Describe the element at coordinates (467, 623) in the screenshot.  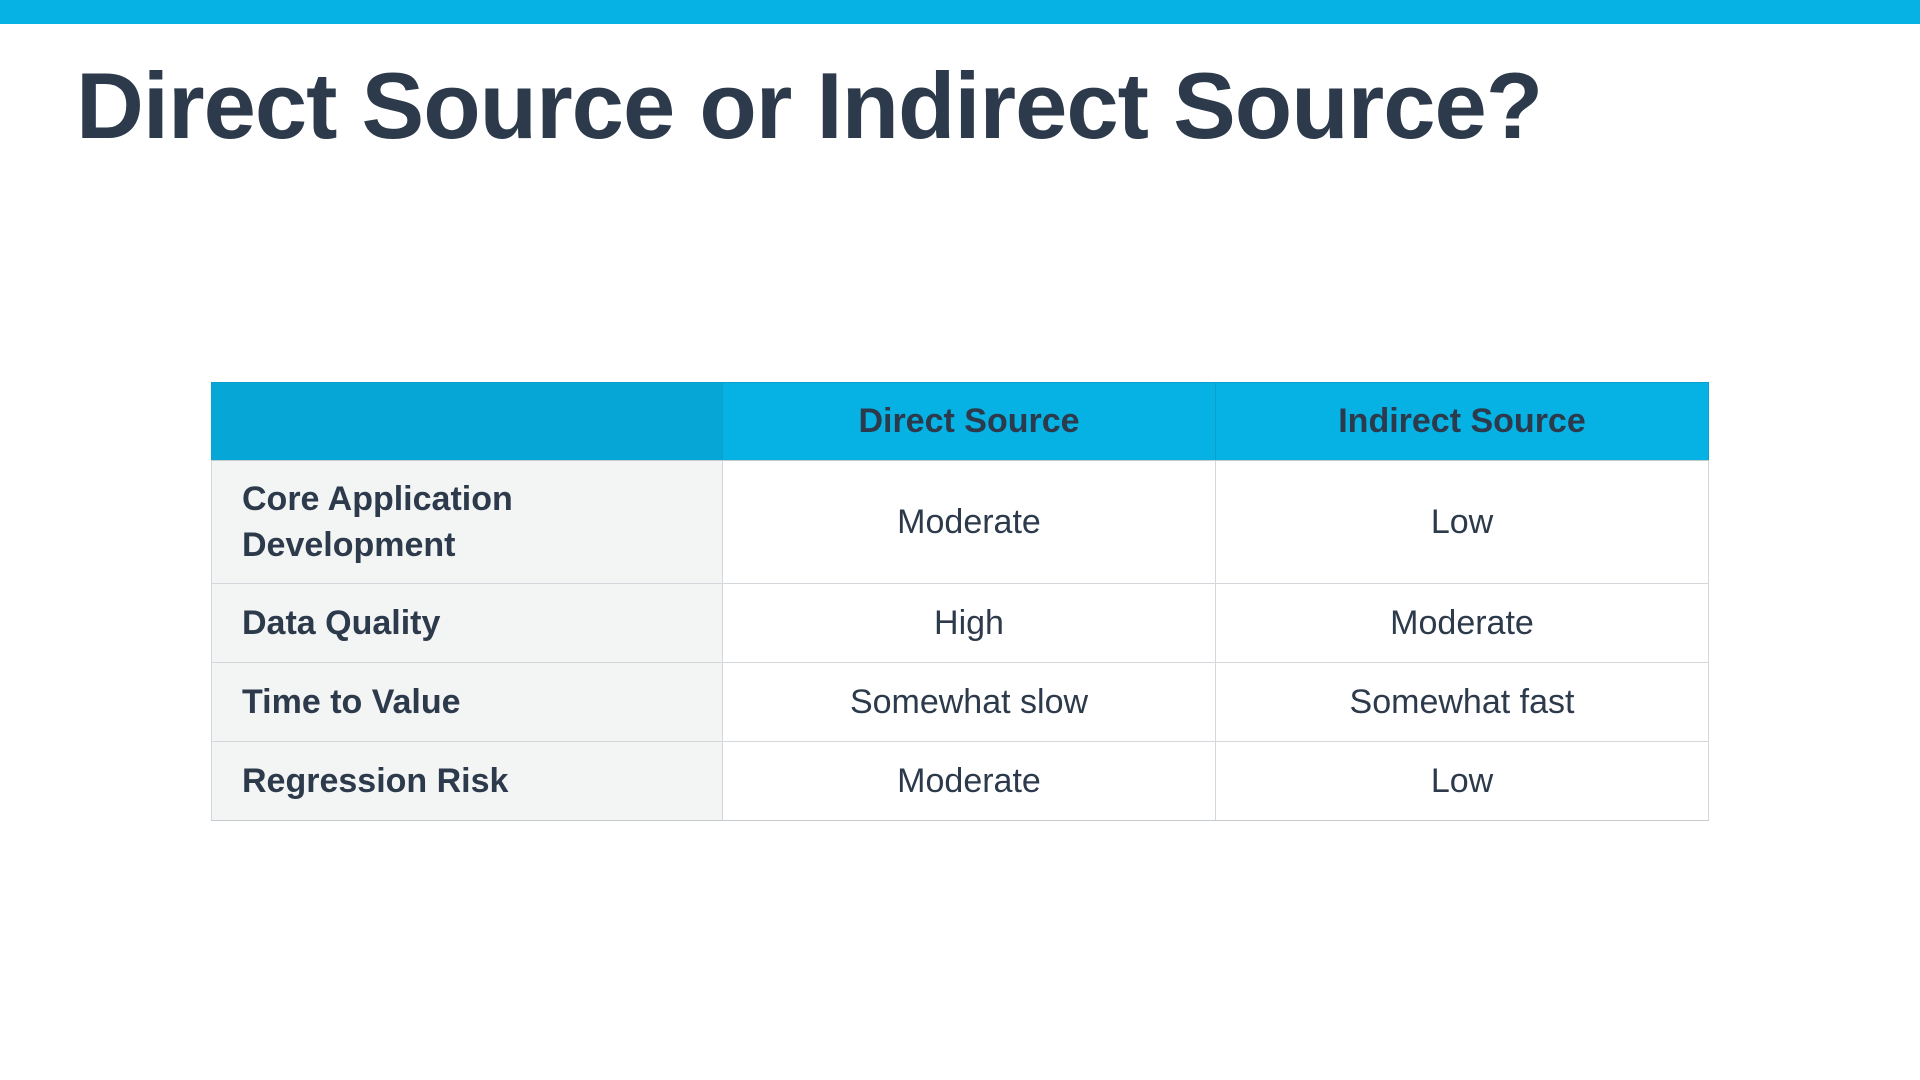
I see `row-label: Data Quality` at that location.